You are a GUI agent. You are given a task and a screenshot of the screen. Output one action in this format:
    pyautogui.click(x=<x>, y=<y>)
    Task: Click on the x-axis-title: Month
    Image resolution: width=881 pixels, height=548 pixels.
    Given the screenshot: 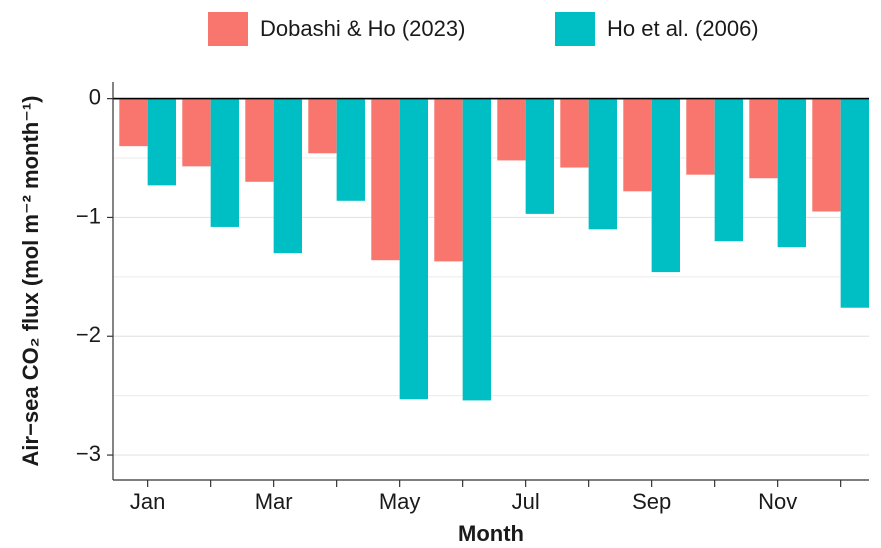 What is the action you would take?
    pyautogui.click(x=491, y=533)
    